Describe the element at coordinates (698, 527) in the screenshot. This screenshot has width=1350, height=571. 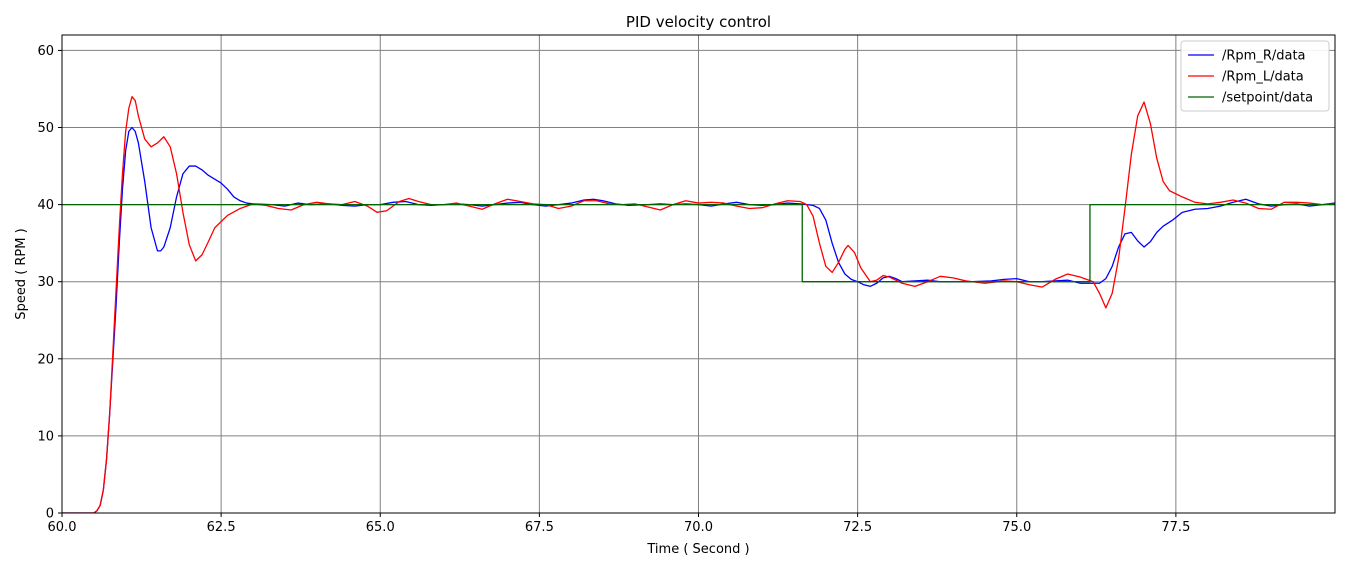
I see `x-tick-label: 70.0` at that location.